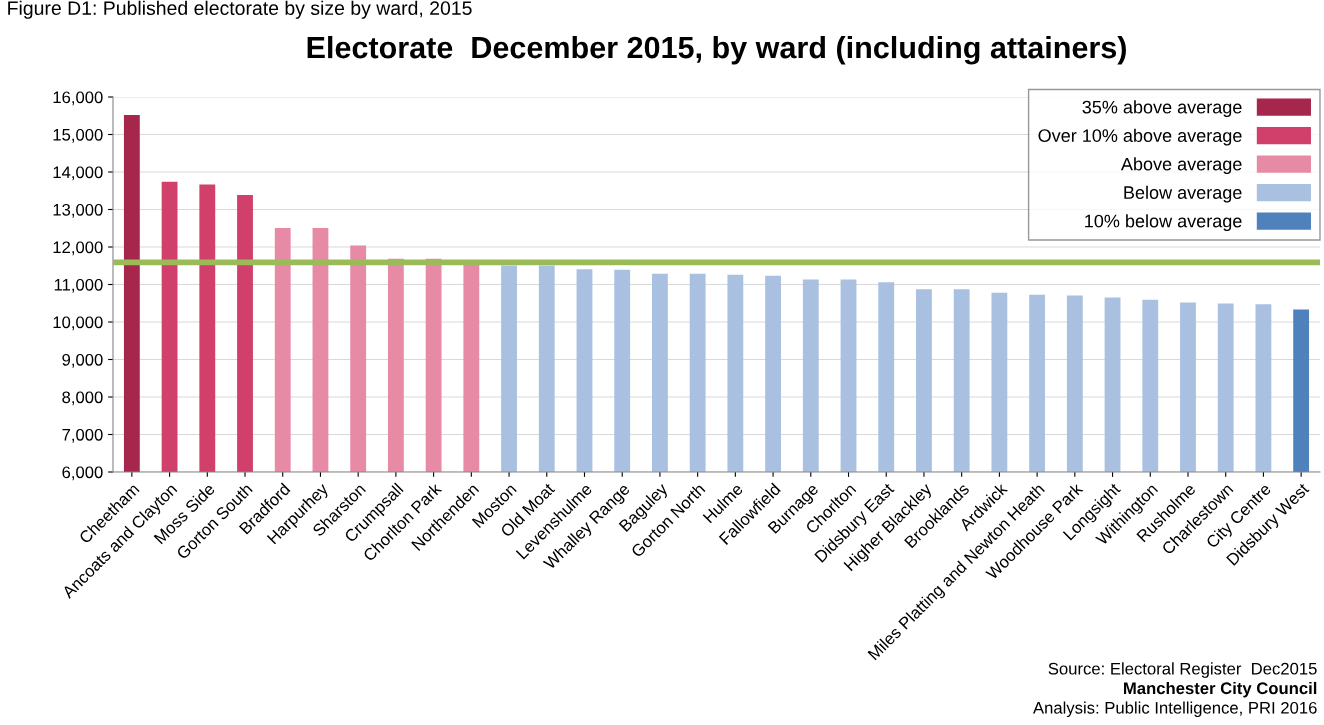  Describe the element at coordinates (78, 323) in the screenshot. I see `y-tick-label: 10,000` at that location.